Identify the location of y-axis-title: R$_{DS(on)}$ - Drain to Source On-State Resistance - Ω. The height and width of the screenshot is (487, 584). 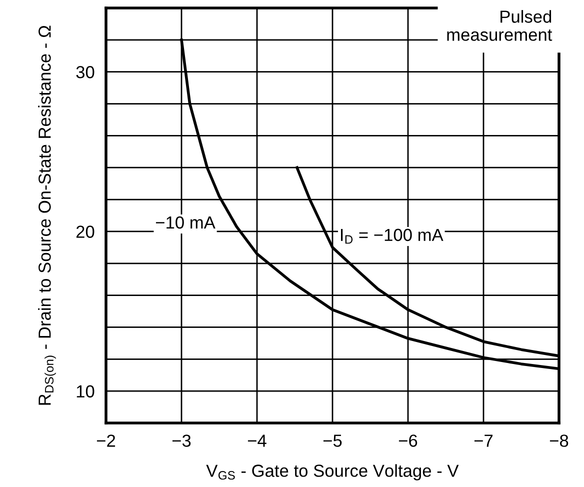
(47, 215).